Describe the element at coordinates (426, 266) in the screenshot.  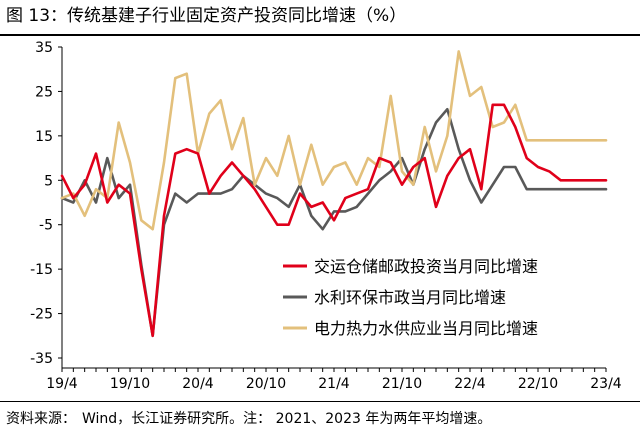
I see `legend-label-1: 交运仓储邮政投资当月同比增速` at that location.